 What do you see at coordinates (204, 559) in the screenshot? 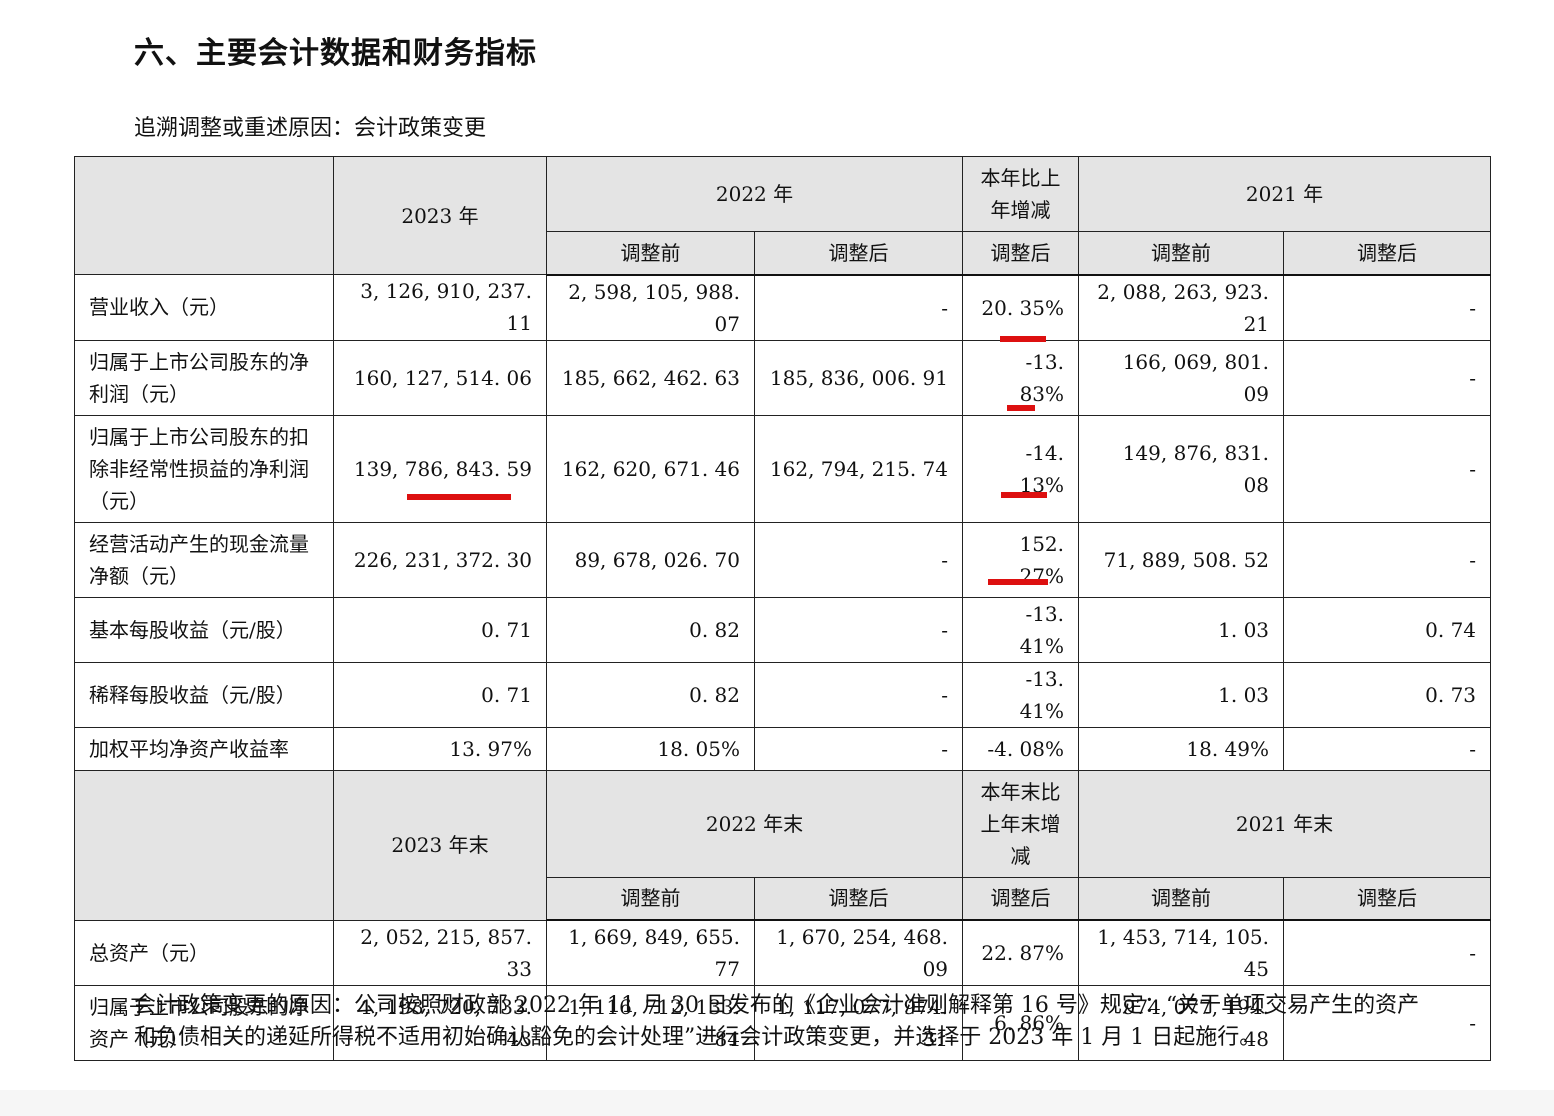
I see `row-label: 经营活动产生的现金流量净额（元）` at bounding box center [204, 559].